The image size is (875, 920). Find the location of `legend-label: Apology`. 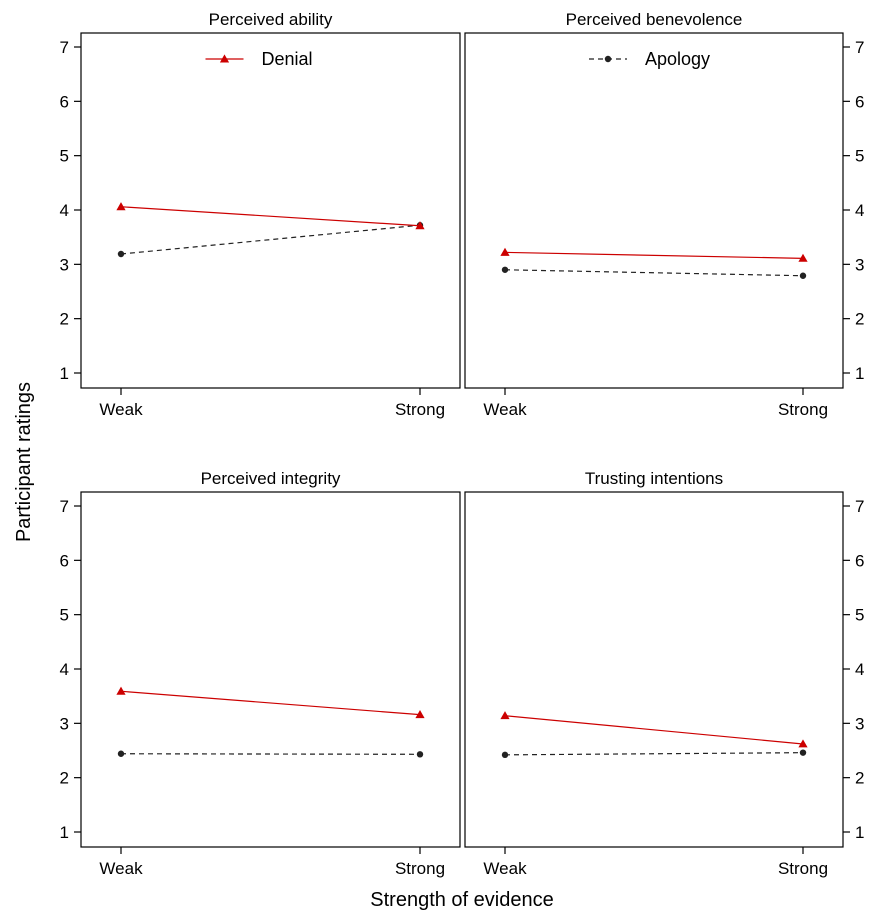

legend-label: Apology is located at coordinates (677, 59).